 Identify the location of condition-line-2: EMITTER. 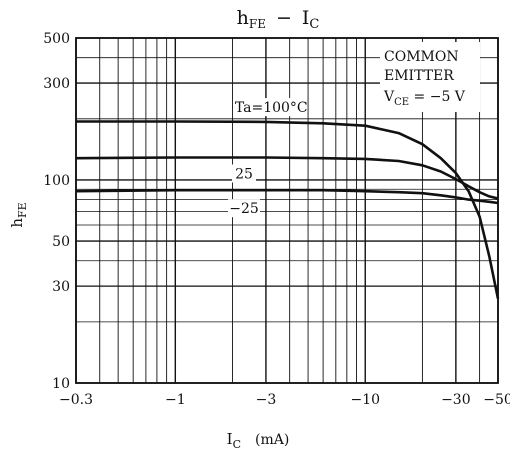
(419, 76).